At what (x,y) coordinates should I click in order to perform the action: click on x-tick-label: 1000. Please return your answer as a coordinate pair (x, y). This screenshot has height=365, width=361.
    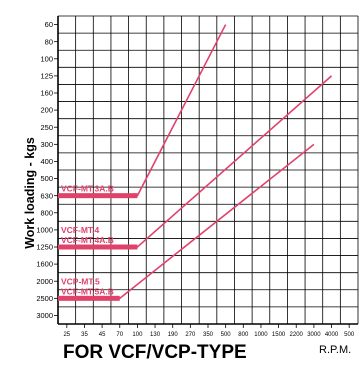
    Looking at the image, I should click on (261, 335).